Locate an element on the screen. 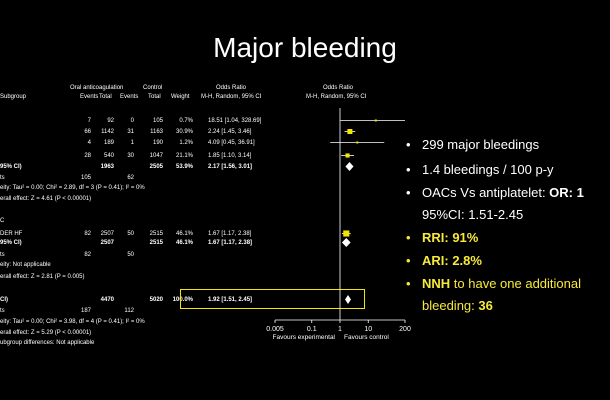 The height and width of the screenshot is (400, 610). table-cell-label: erall effect: Z = 2.81 (P = 0.005) is located at coordinates (42, 277).